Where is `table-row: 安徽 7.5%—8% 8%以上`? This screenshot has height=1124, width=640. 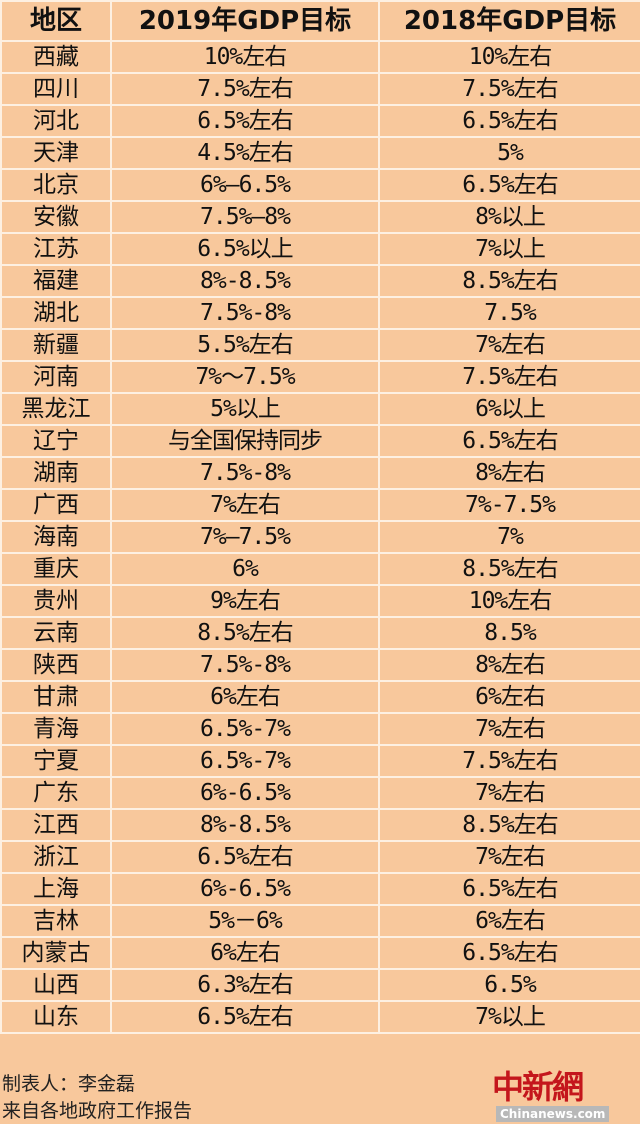
table-row: 安徽 7.5%—8% 8%以上 is located at coordinates (320, 217).